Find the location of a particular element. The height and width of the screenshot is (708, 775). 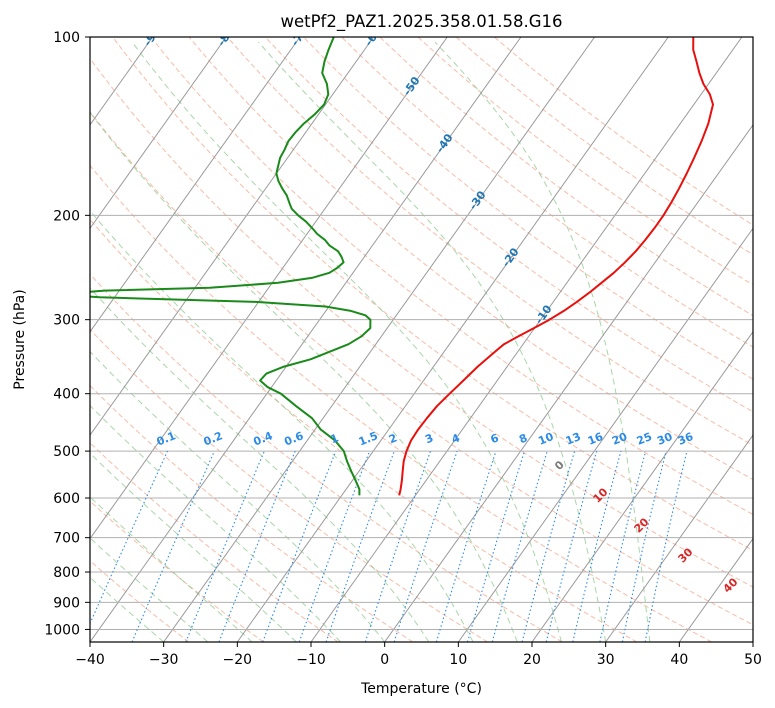

x-axis-title: Temperature (°C) is located at coordinates (421, 689).